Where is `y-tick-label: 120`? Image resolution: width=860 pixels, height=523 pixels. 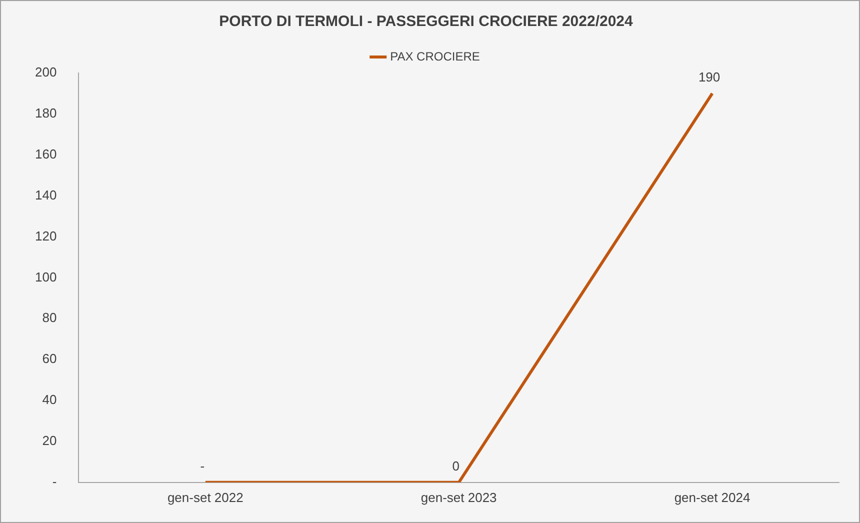
y-tick-label: 120 is located at coordinates (45, 236).